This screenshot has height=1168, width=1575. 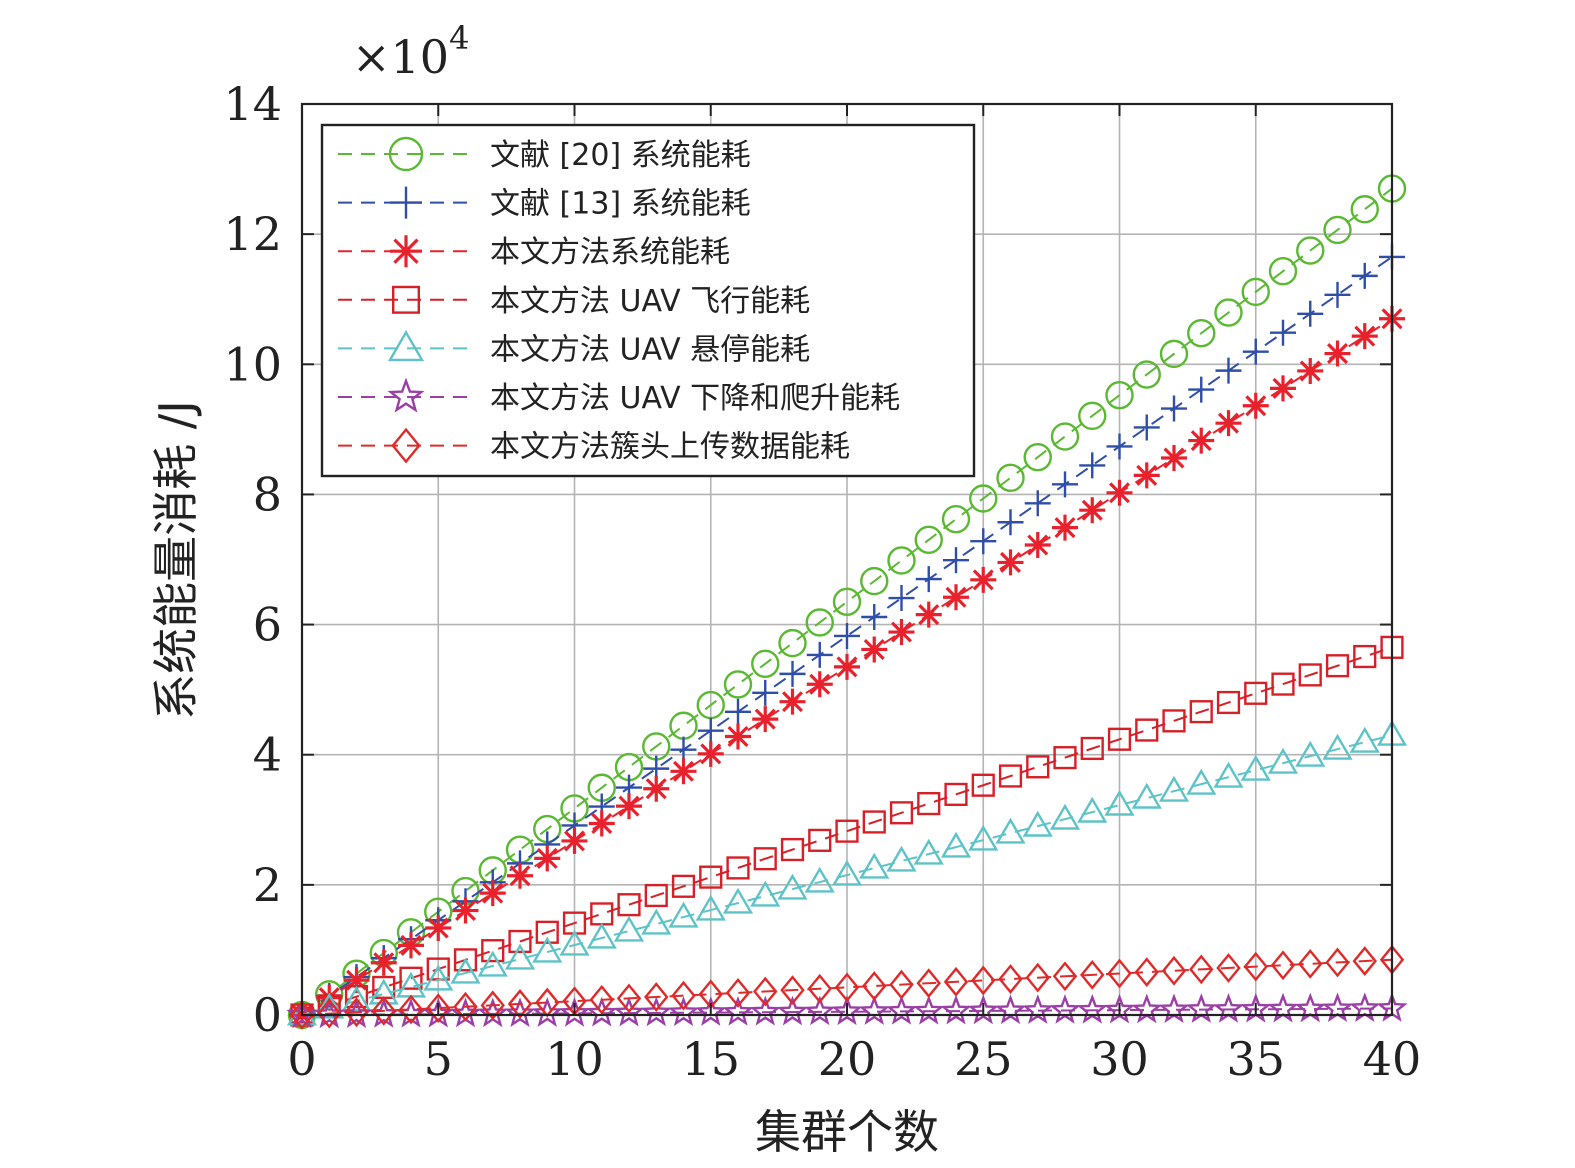 I want to click on legend-item: 本文方法 UAV 悬停能耗, so click(x=574, y=348).